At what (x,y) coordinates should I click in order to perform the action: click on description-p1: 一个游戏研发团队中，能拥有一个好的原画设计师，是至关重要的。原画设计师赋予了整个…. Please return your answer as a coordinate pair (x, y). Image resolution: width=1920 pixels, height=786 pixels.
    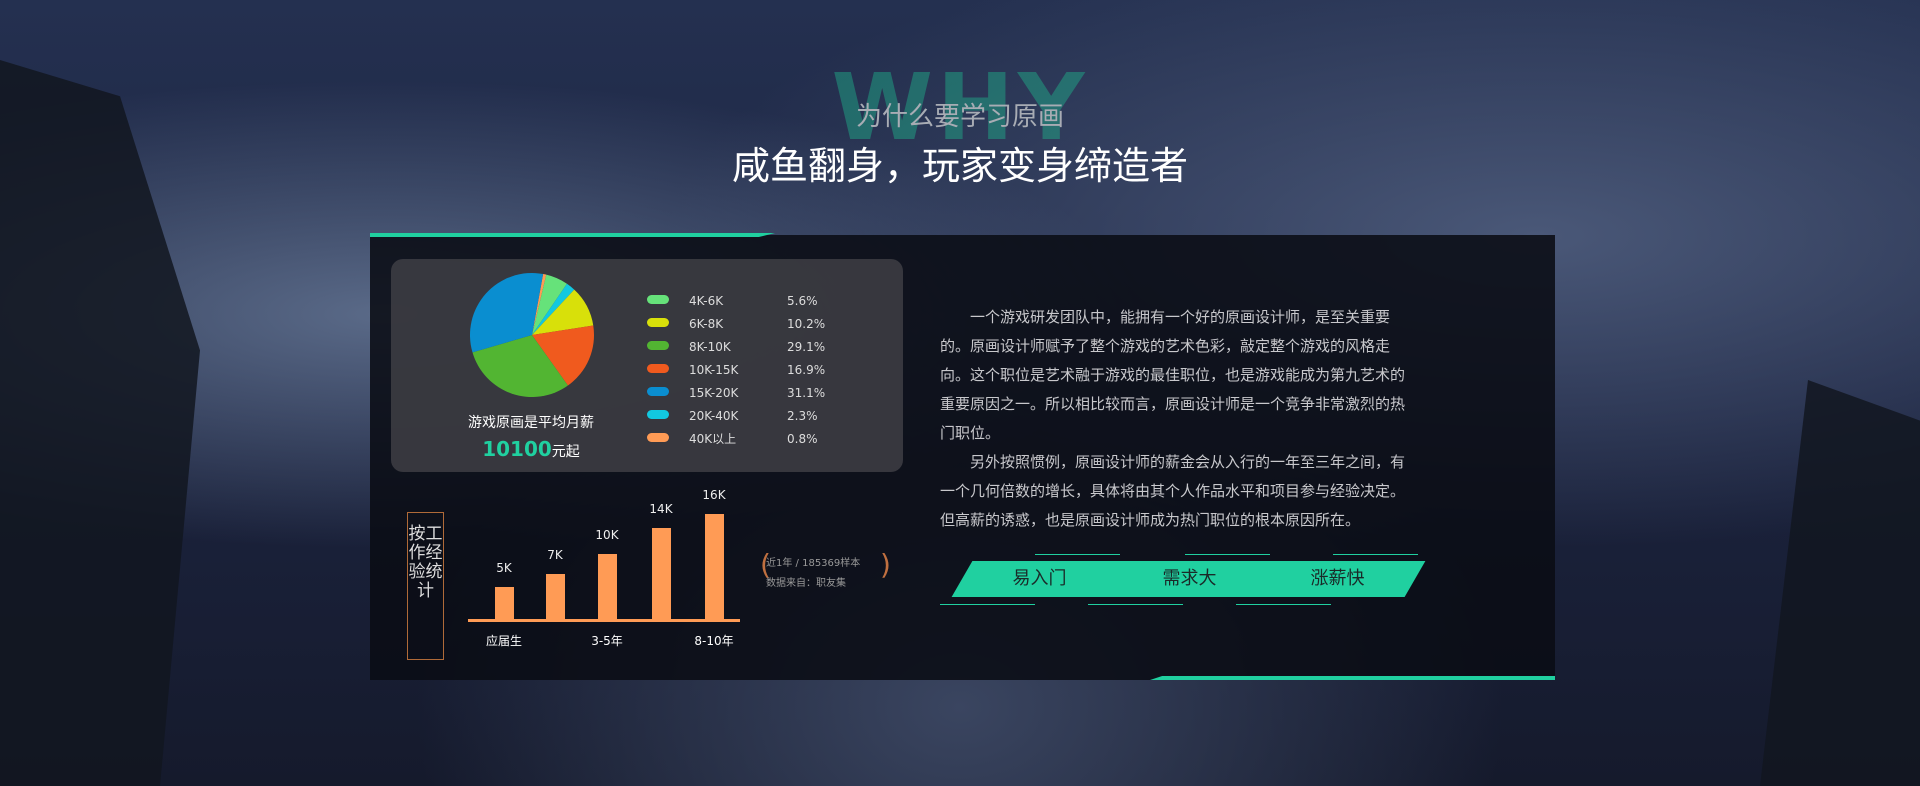
    Looking at the image, I should click on (1173, 375).